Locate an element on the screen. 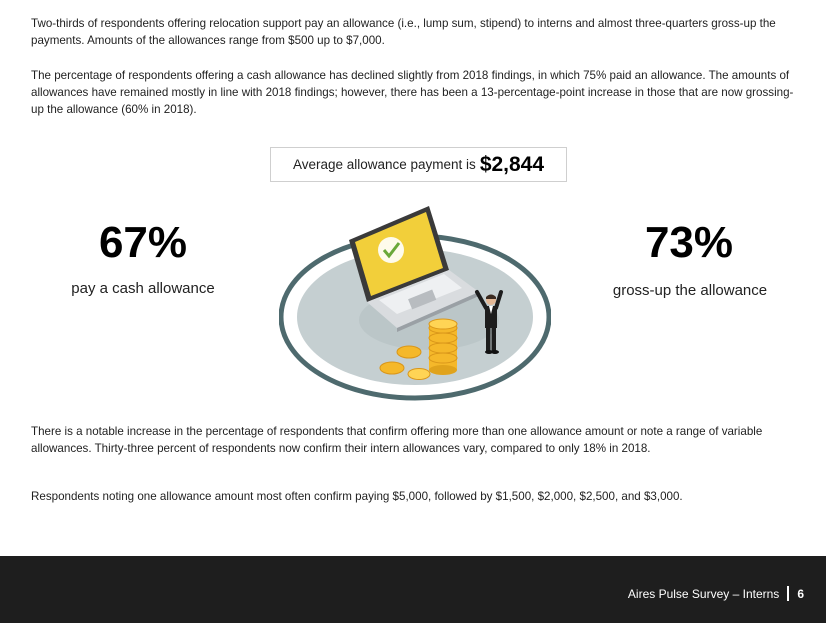 Image resolution: width=826 pixels, height=623 pixels. gross-up-label: gross-up the allowance is located at coordinates (690, 290).